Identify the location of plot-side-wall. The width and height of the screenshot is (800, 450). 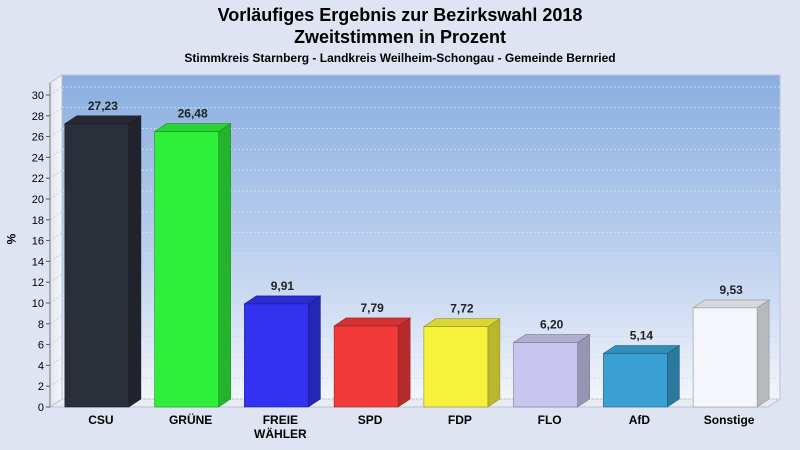
(56, 241).